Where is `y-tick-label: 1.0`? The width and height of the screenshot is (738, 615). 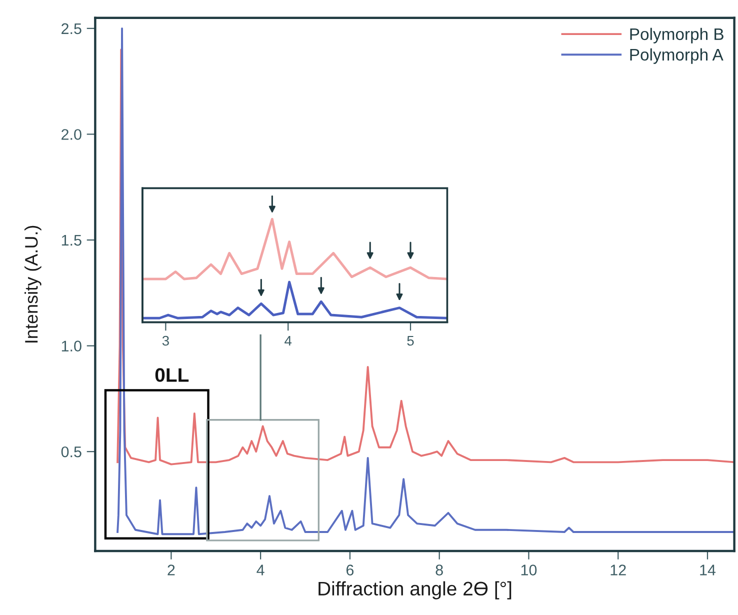
y-tick-label: 1.0 is located at coordinates (72, 346).